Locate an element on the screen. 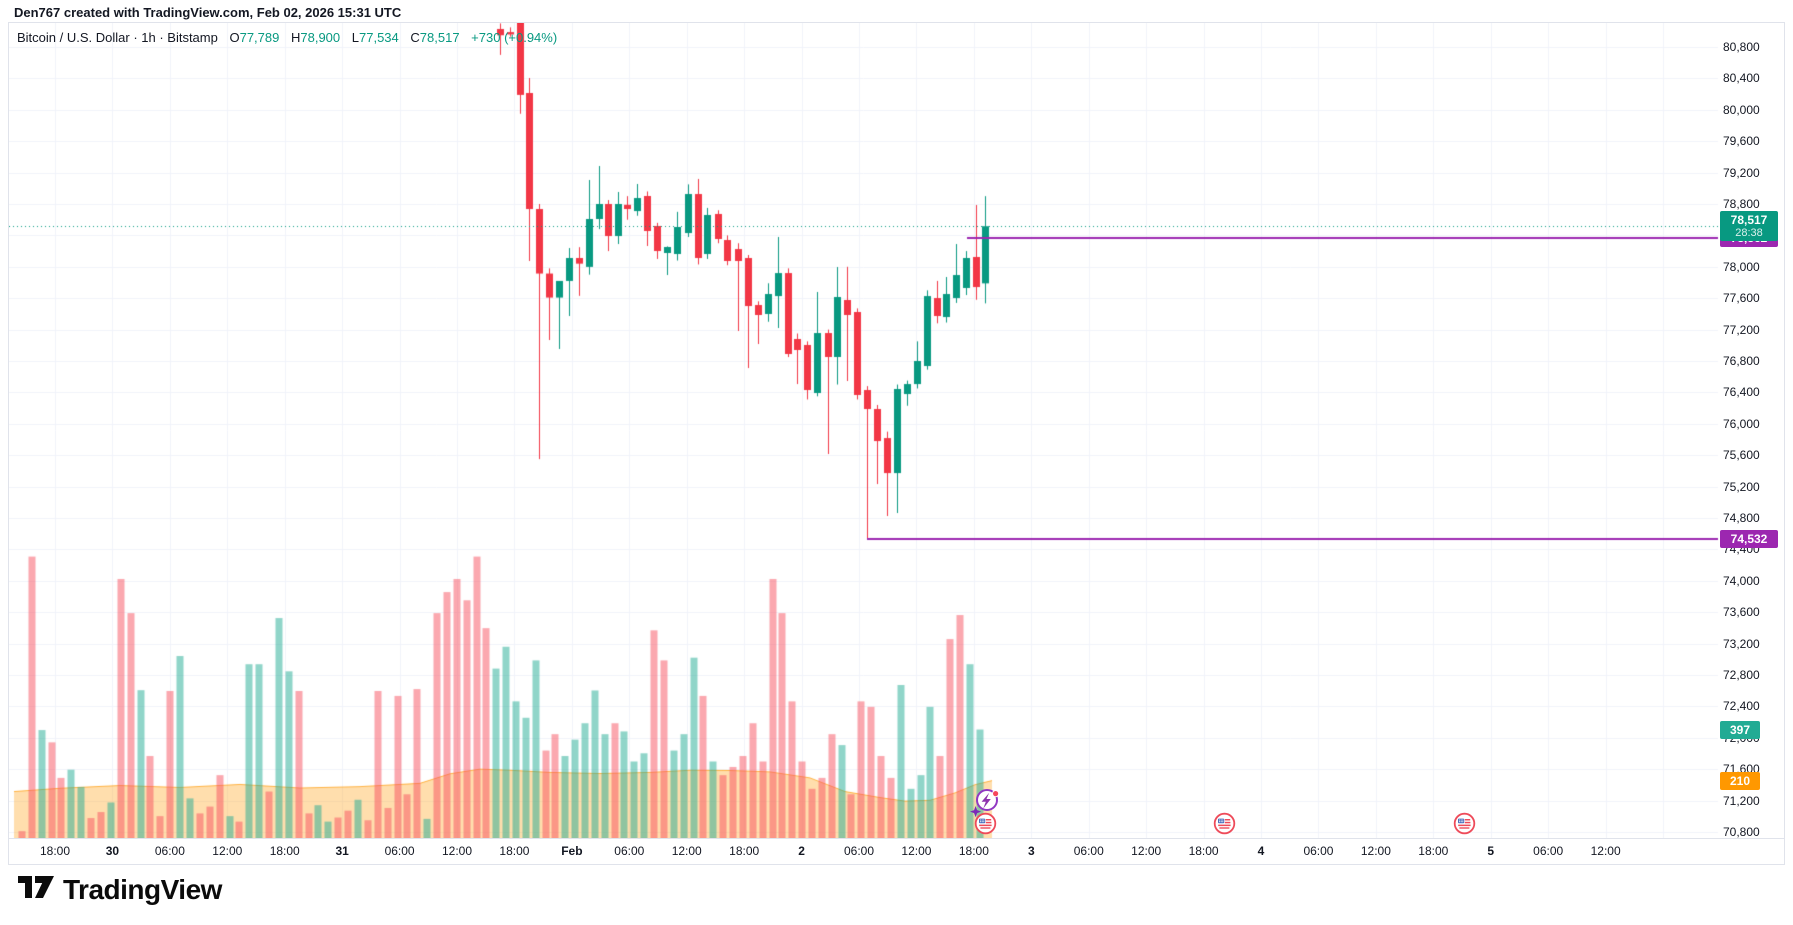 The height and width of the screenshot is (925, 1793). open-value: 77,789 is located at coordinates (259, 37).